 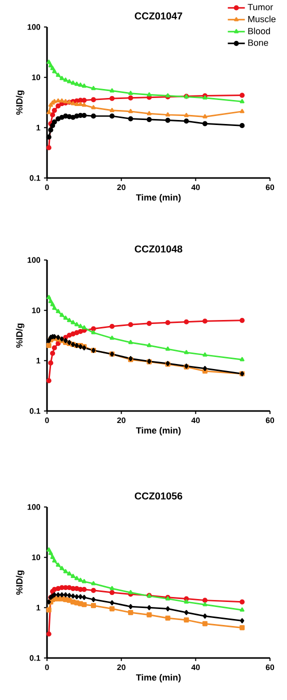 What do you see at coordinates (259, 31) in the screenshot?
I see `legend-label: Blood` at bounding box center [259, 31].